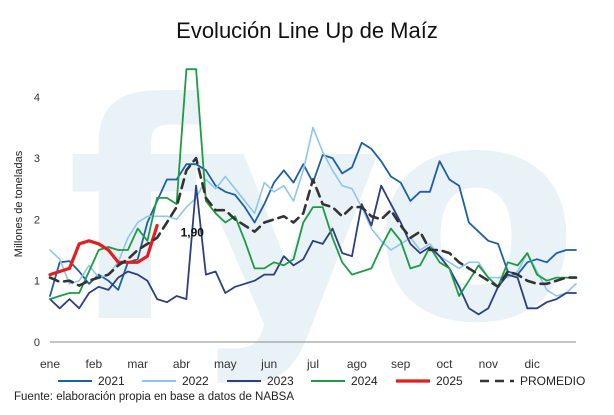 The height and width of the screenshot is (415, 614). Describe the element at coordinates (307, 30) in the screenshot. I see `chart-title: Evolución Line Up de Maíz` at that location.